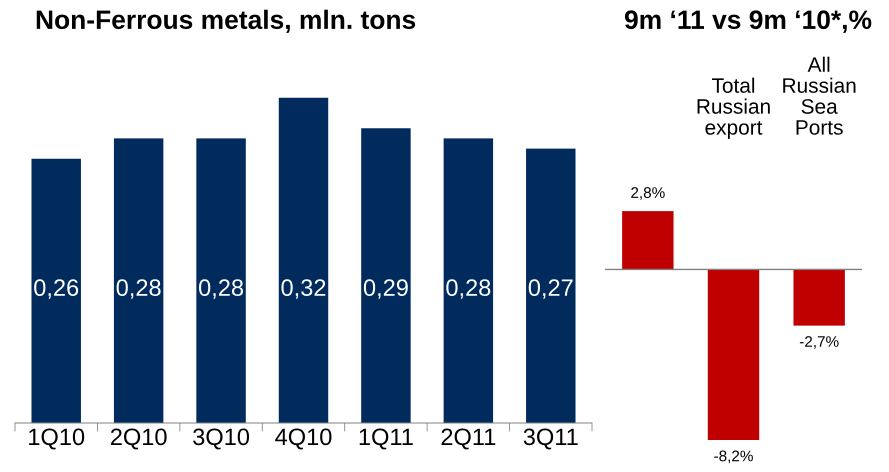 The image size is (889, 472). I want to click on x-tick-label: 1Q10, so click(56, 439).